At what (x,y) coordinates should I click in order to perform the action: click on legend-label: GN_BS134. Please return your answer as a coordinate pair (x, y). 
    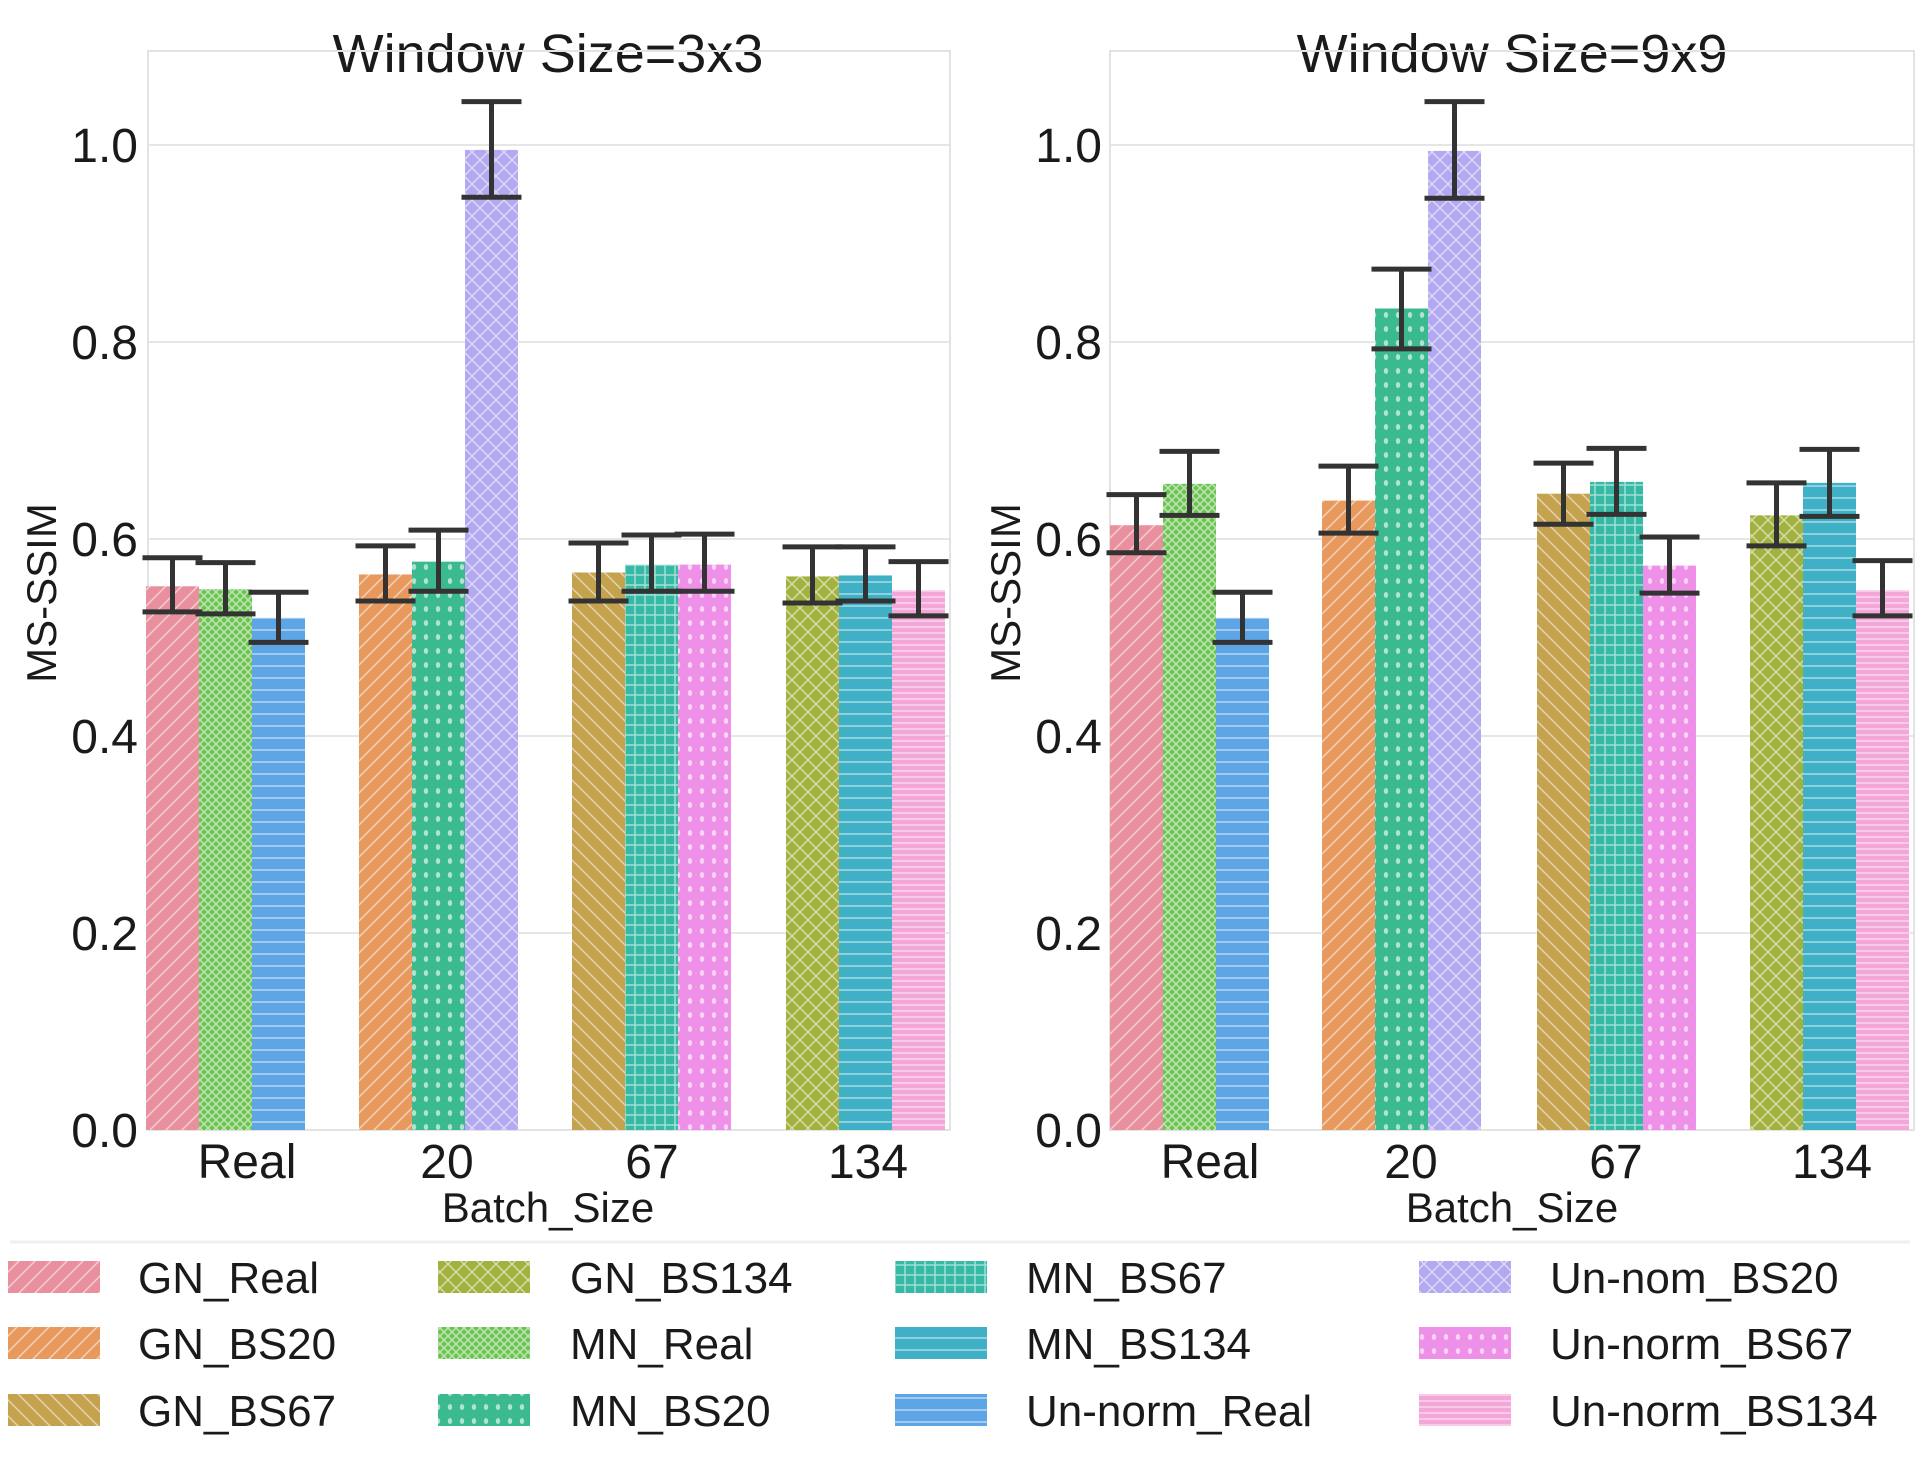
    Looking at the image, I should click on (681, 1278).